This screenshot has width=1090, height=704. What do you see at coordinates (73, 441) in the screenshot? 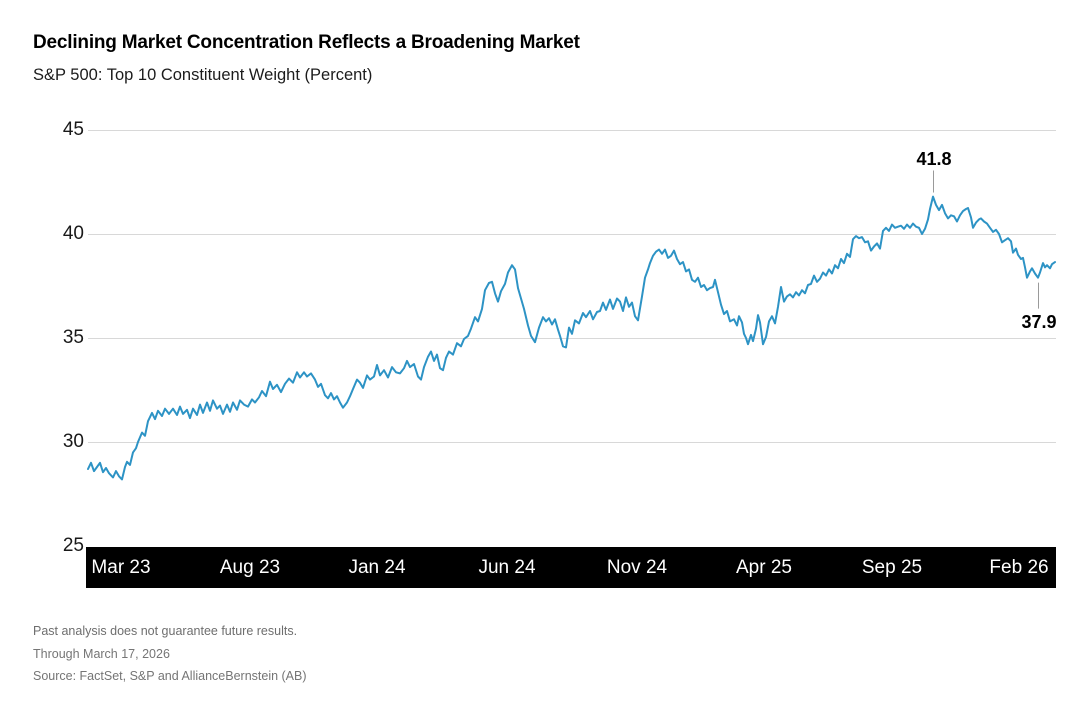
I see `y-axis-label: 30` at bounding box center [73, 441].